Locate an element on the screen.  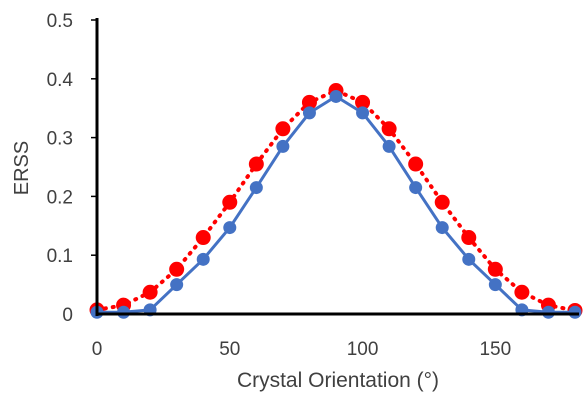
y-tick-label: 0.1 is located at coordinates (60, 256).